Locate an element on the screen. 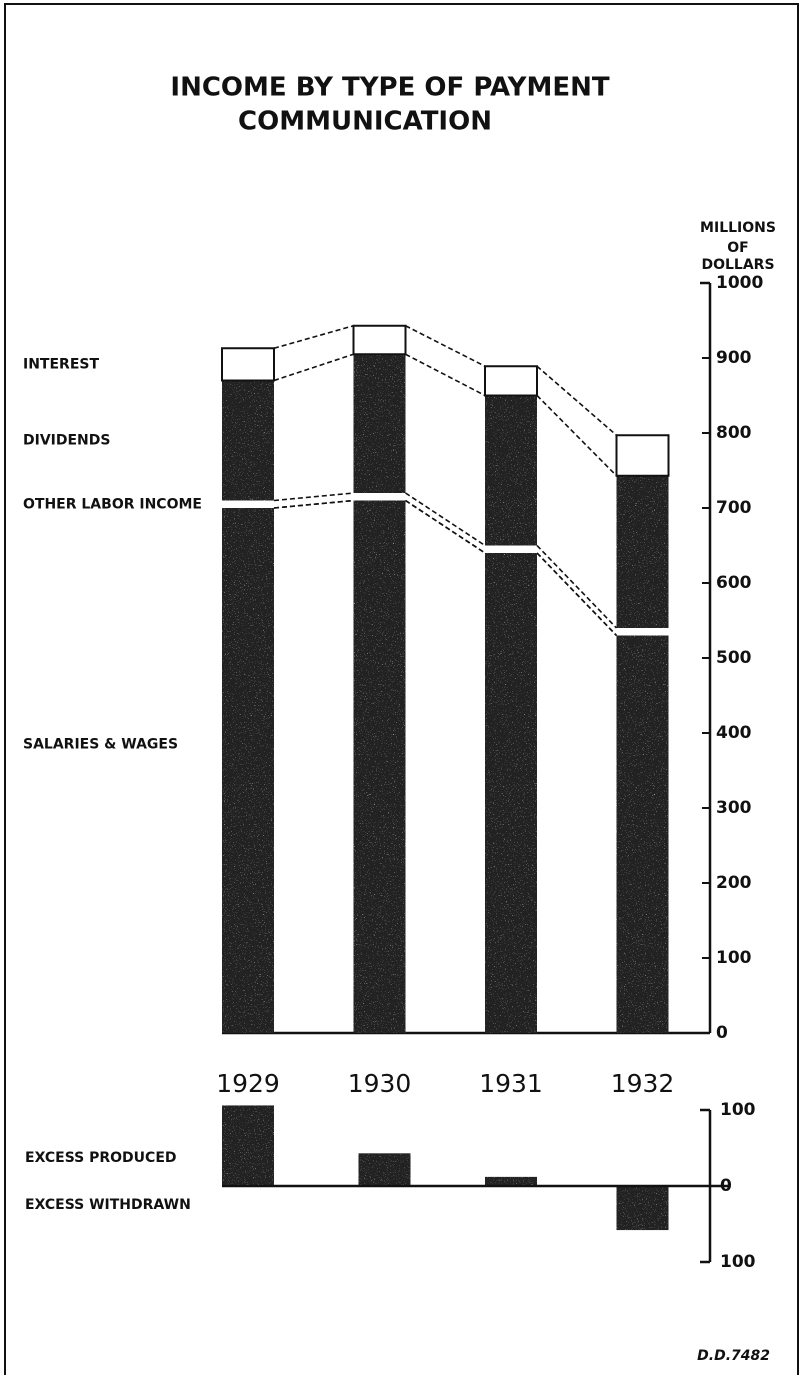 This screenshot has height=1375, width=803. y-axis-label: DOLLARS is located at coordinates (737, 265).